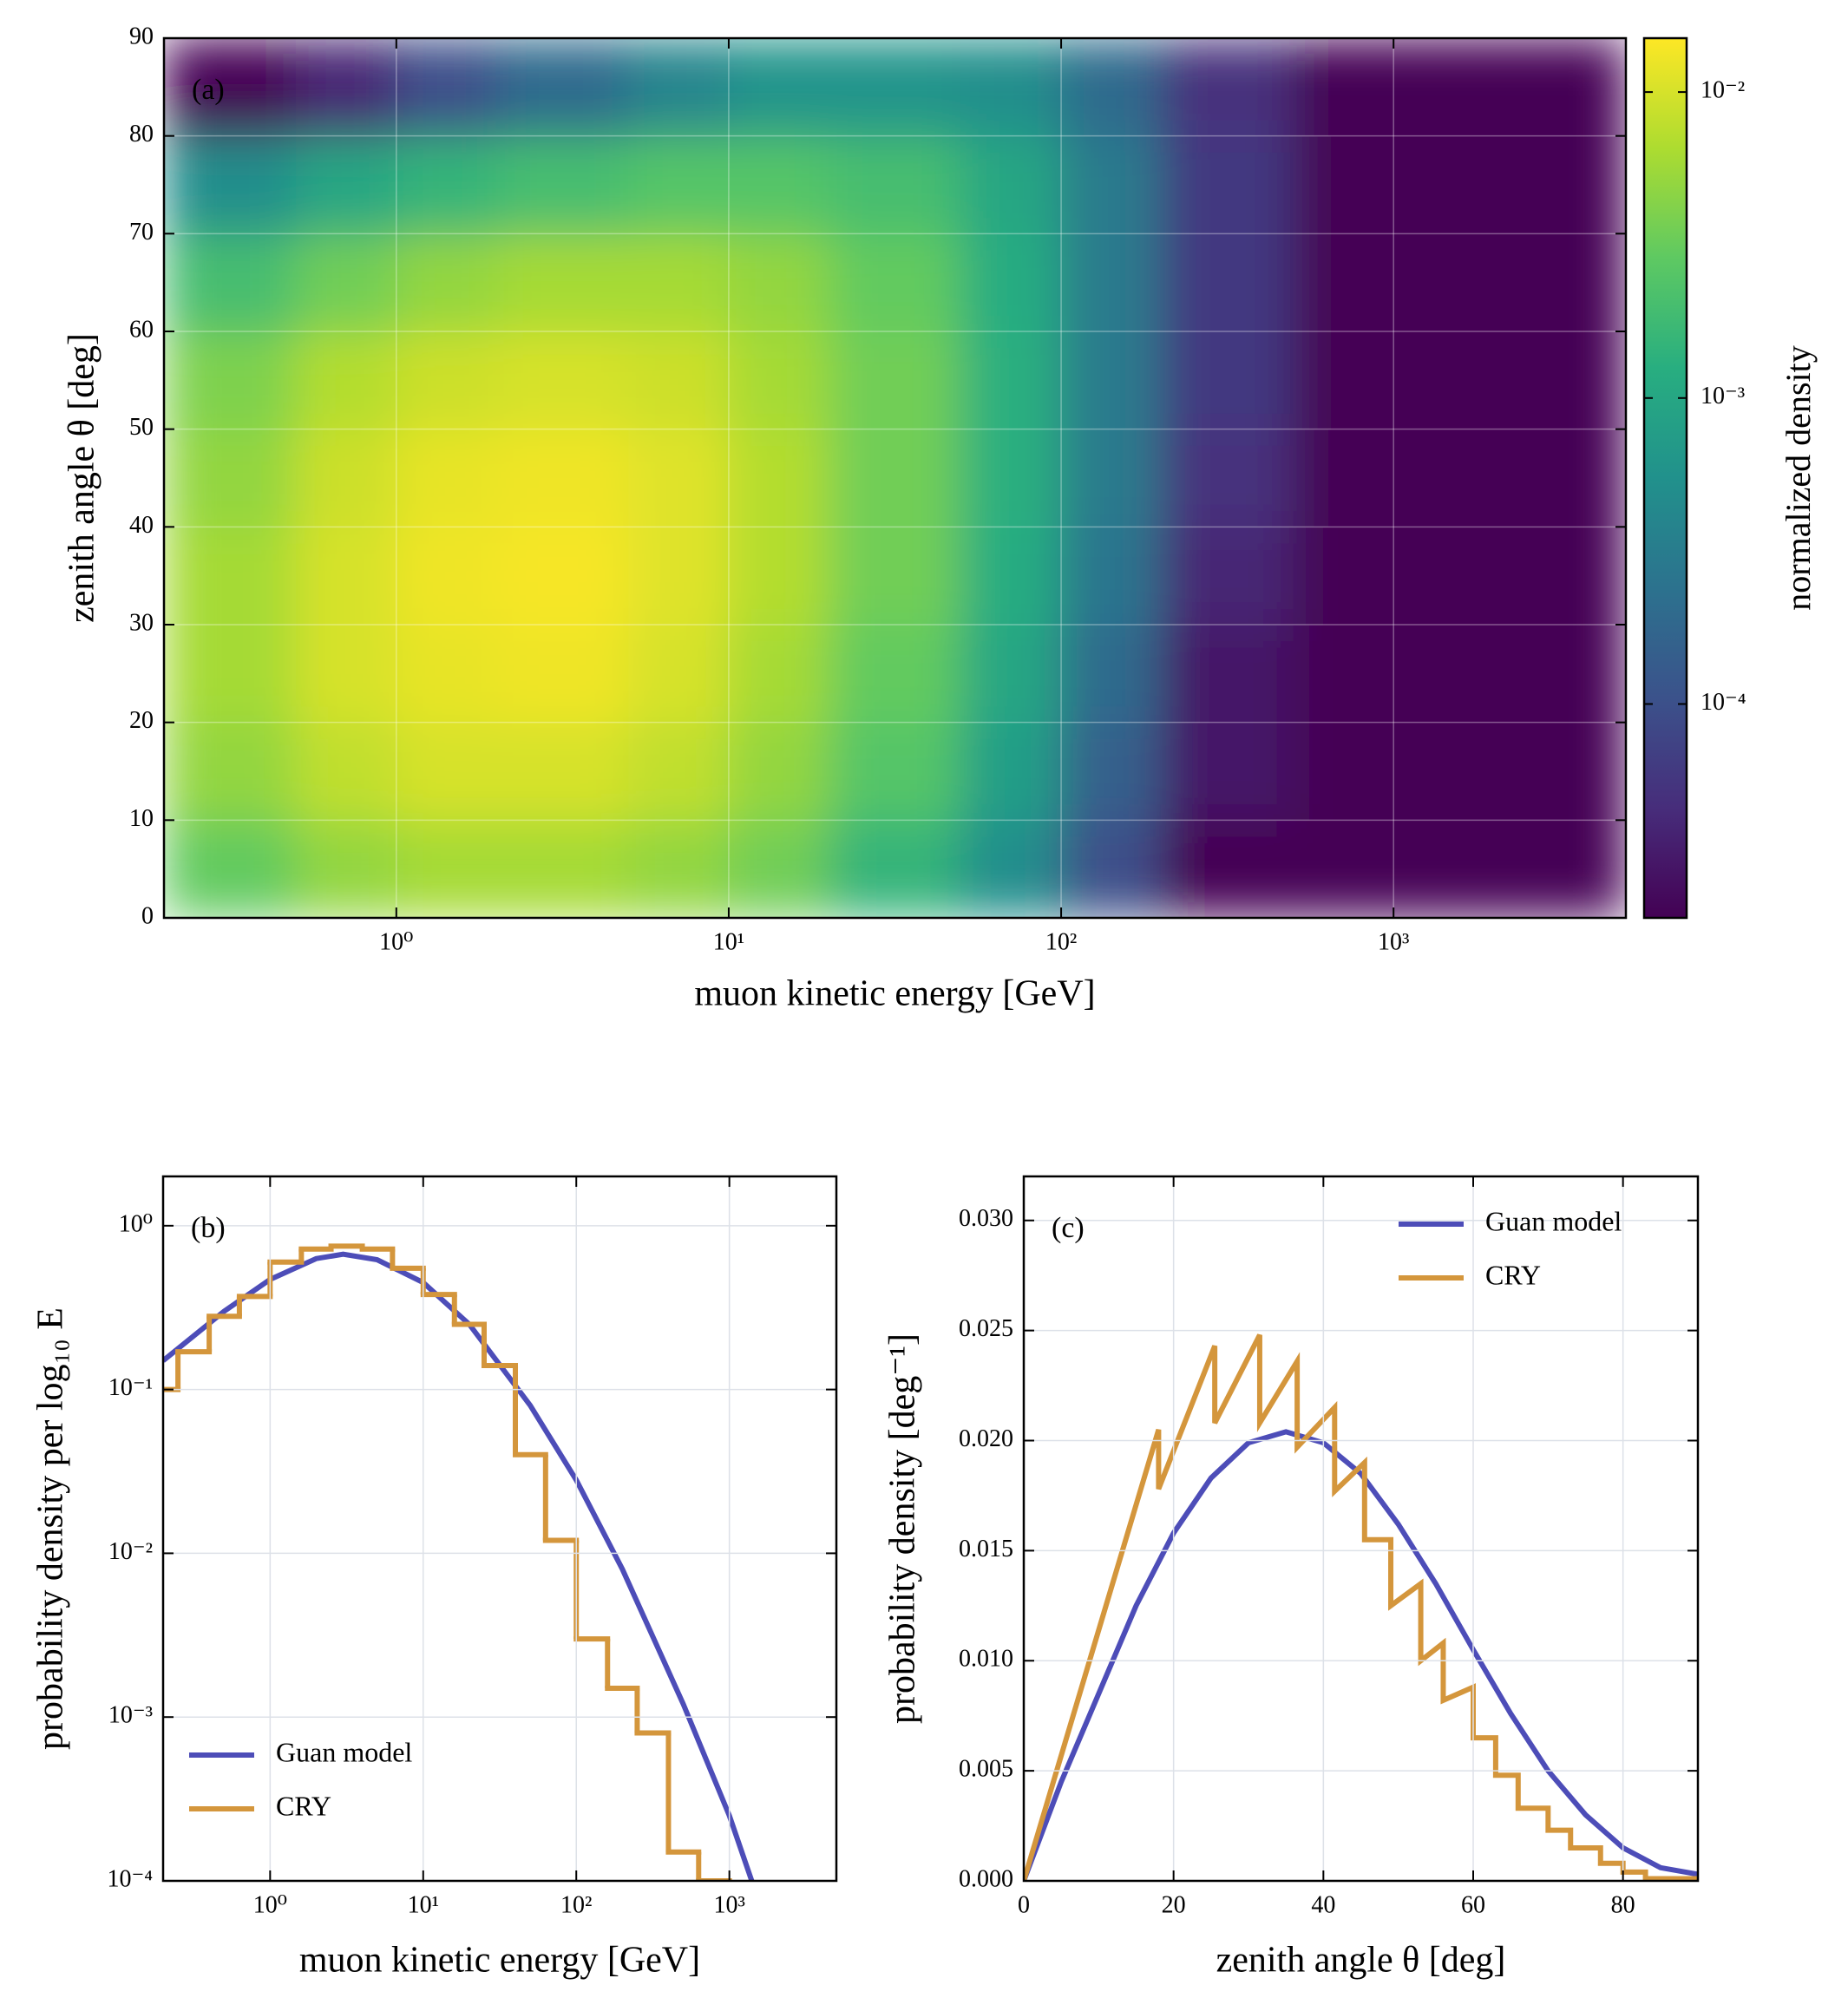  I want to click on y-axis-label: probability density [deg⁻¹], so click(903, 1528).